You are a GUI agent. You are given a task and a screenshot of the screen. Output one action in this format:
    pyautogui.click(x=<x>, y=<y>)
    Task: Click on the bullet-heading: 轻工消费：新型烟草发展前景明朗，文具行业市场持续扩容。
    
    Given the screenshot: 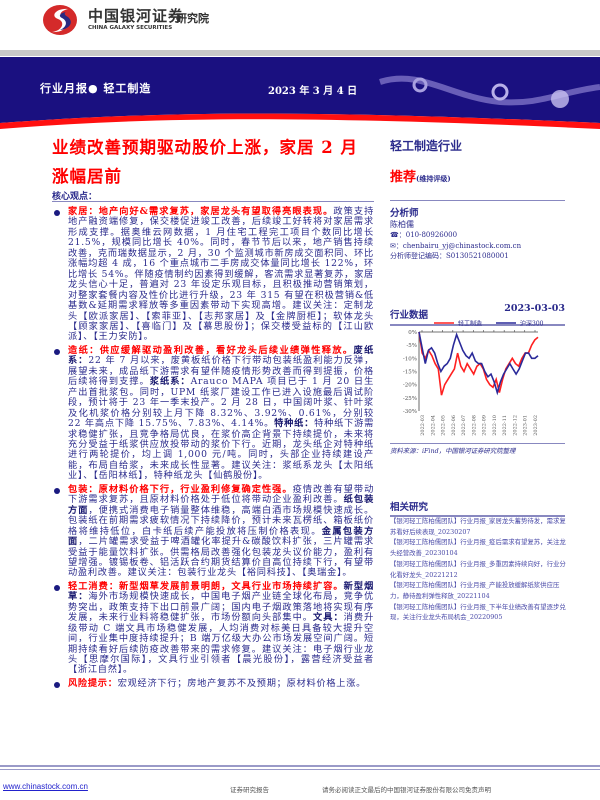 What is the action you would take?
    pyautogui.click(x=206, y=586)
    